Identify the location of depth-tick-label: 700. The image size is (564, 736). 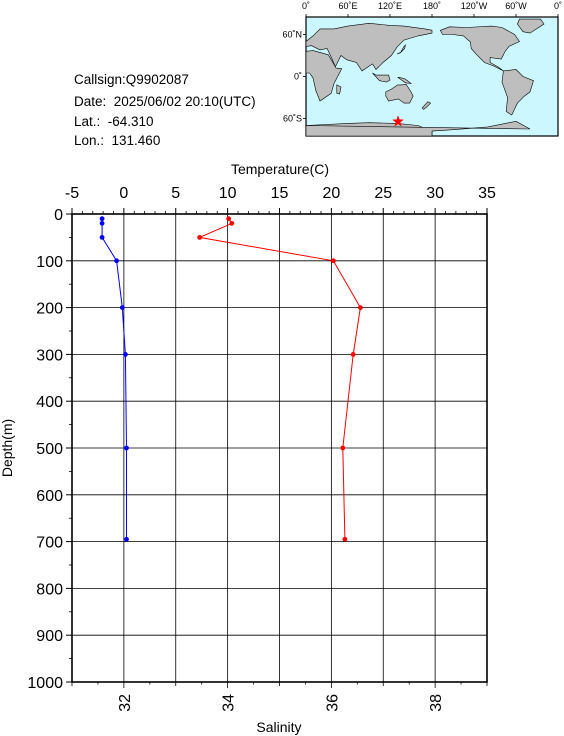
(49, 543).